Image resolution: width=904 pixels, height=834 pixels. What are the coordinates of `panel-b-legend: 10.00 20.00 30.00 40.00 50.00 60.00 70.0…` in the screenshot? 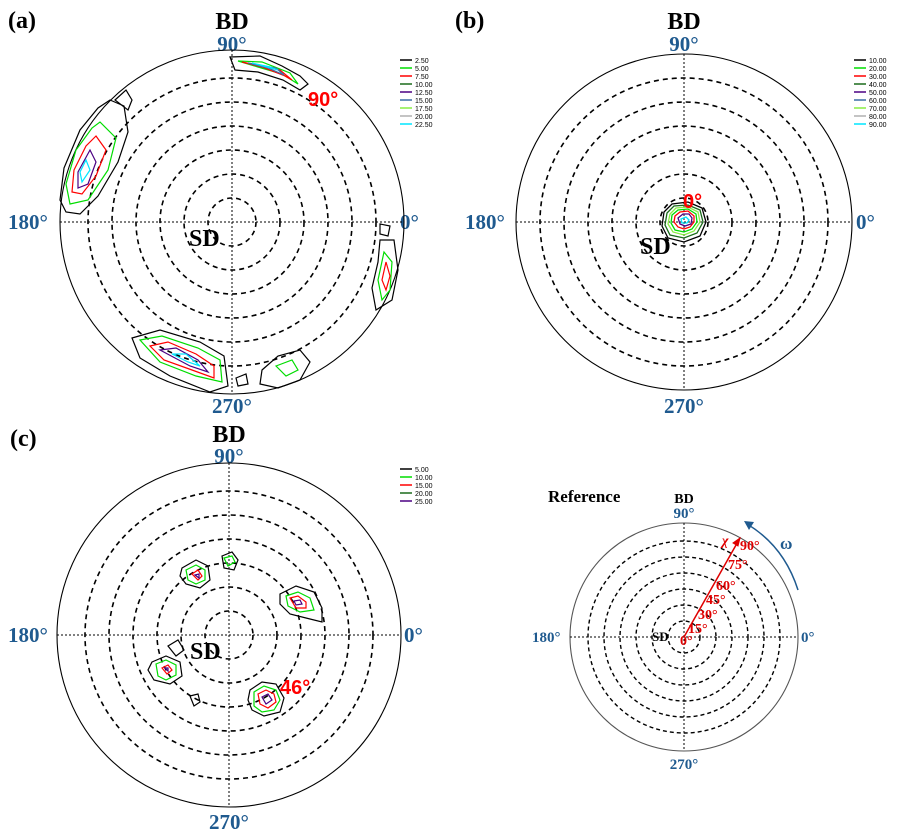 It's located at (870, 93).